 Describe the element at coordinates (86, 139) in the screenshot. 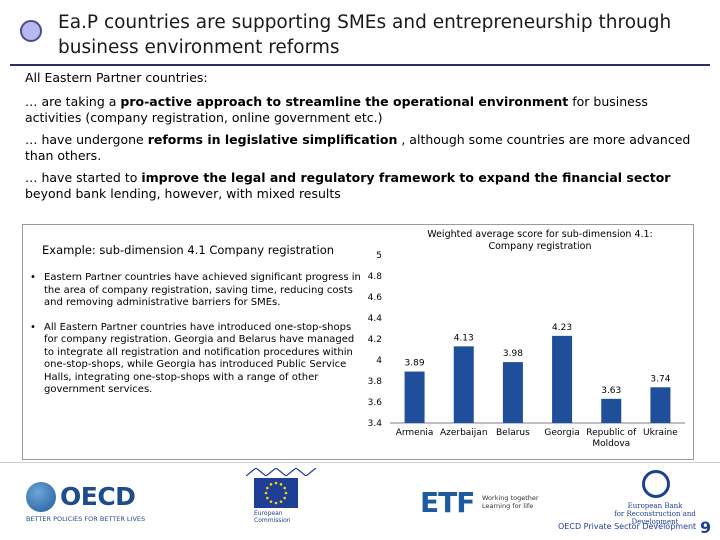

I see `intro-point-2-prefix: … have undergone` at that location.